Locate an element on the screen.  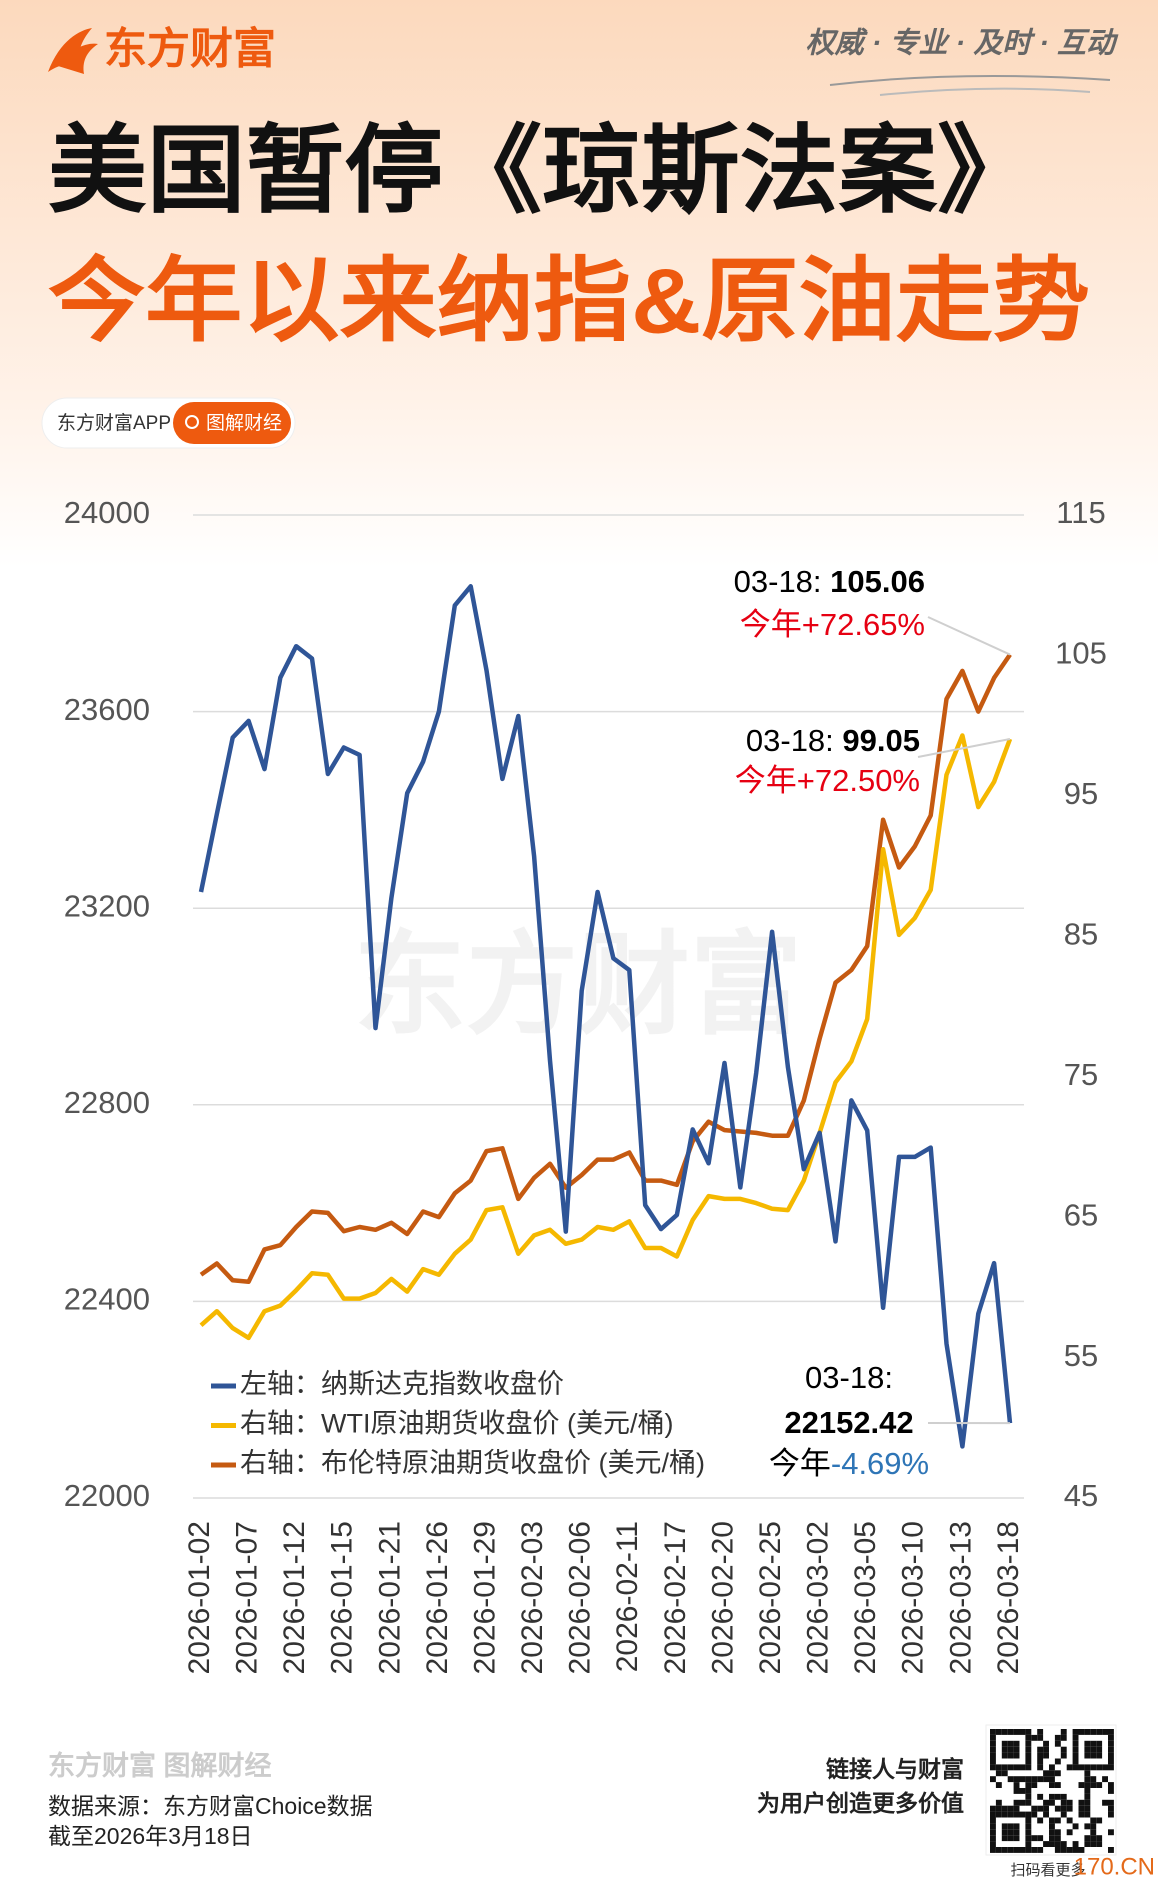
x-tick-label: 2026-01-07 is located at coordinates (247, 1597).